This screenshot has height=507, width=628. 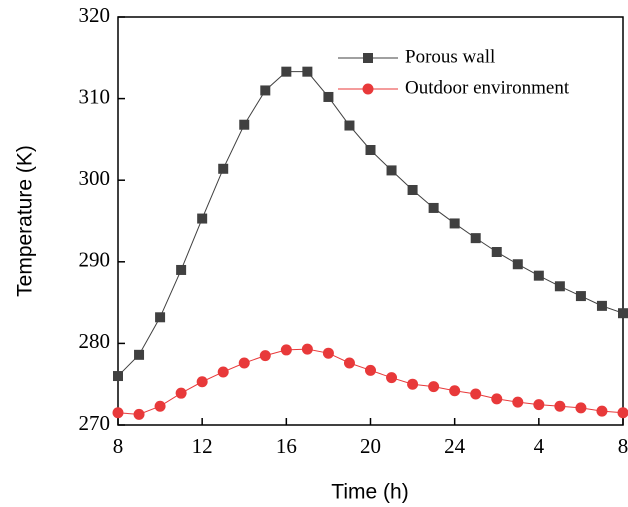 What do you see at coordinates (95, 423) in the screenshot?
I see `y-tick-label: 270` at bounding box center [95, 423].